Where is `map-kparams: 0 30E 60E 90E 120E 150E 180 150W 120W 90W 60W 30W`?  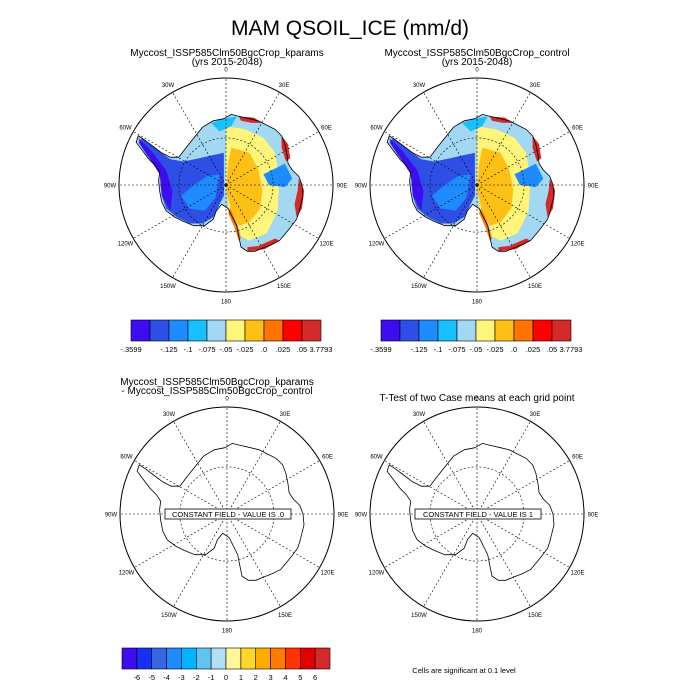
map-kparams: 0 30E 60E 90E 120E 150E 180 150W 120W 90W 60W 30W is located at coordinates (226, 187).